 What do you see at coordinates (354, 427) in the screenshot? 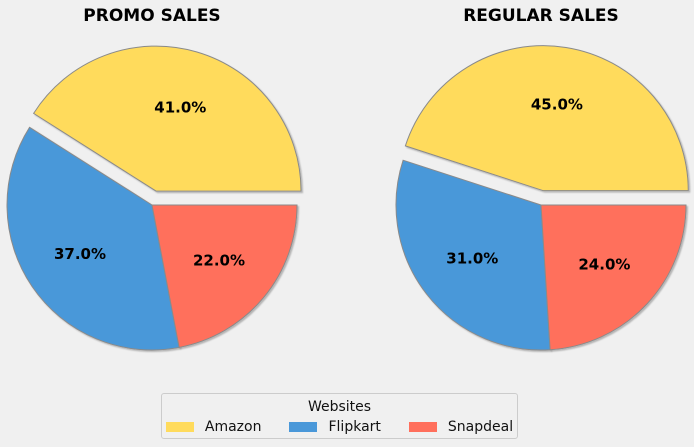
I see `legend-label-flipkart: Flipkart` at bounding box center [354, 427].